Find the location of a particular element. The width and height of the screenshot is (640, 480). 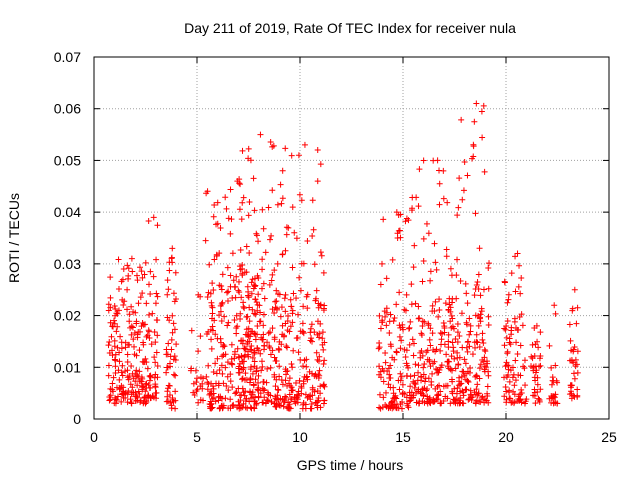

x-axis-label: GPS time / hours is located at coordinates (350, 465).